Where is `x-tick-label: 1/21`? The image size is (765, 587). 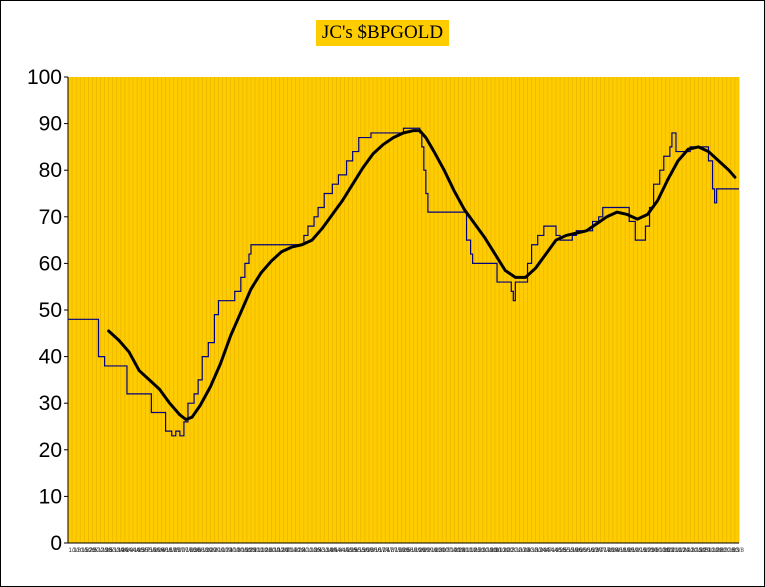
x-tick-label: 1/21 is located at coordinates (295, 551).